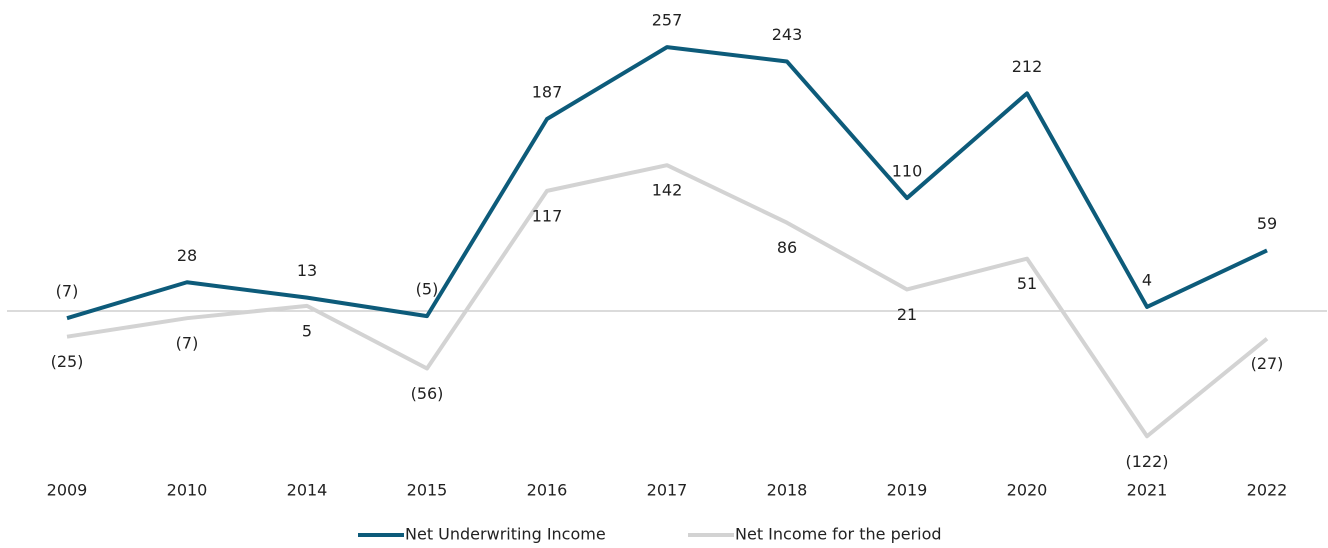 This screenshot has width=1328, height=548. Describe the element at coordinates (427, 490) in the screenshot. I see `x-tick-label: 2015` at that location.